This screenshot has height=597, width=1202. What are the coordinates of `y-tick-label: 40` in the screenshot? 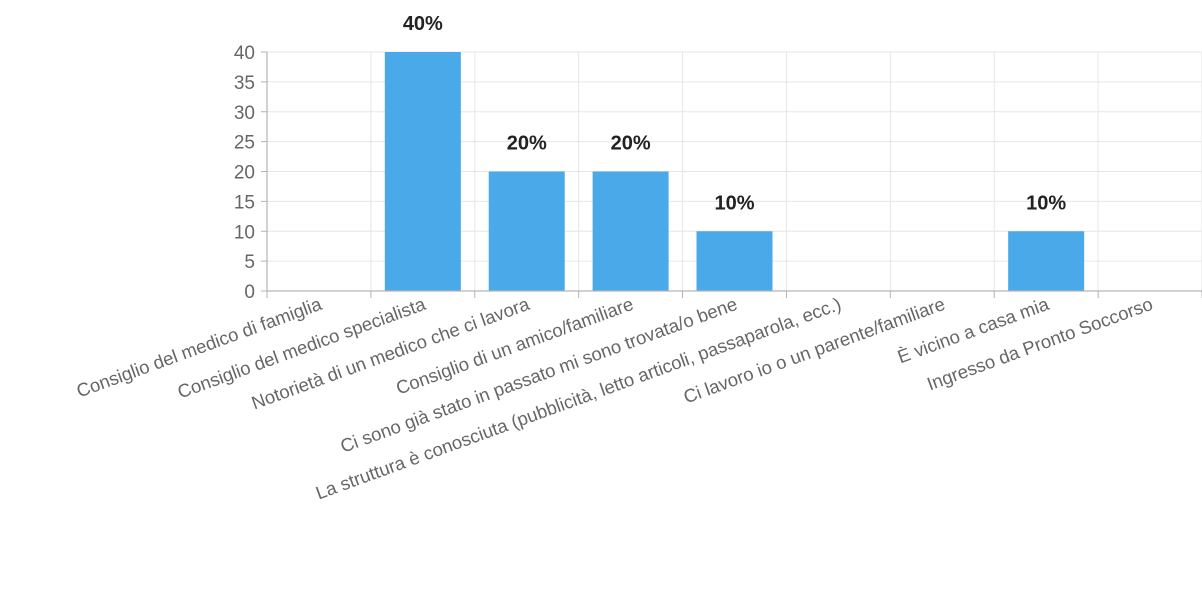 It's located at (244, 53).